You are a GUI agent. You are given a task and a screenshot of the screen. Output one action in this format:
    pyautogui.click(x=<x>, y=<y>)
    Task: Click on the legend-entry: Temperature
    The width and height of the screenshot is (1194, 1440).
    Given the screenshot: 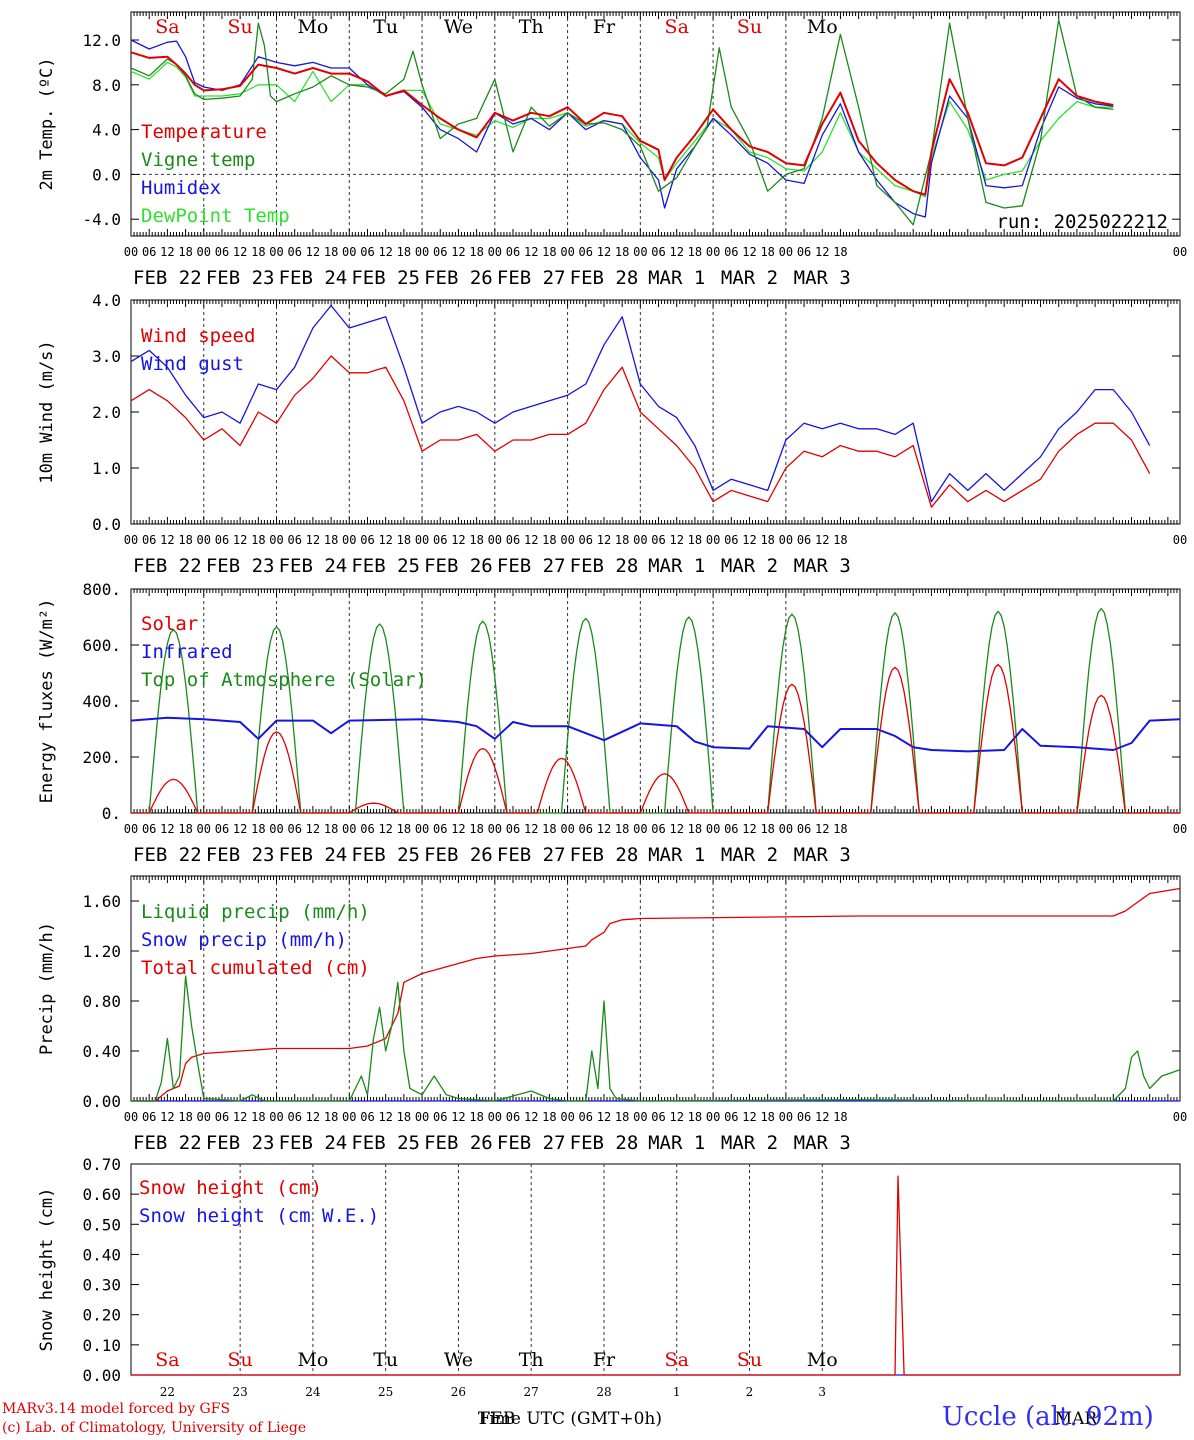 What is the action you would take?
    pyautogui.click(x=204, y=132)
    